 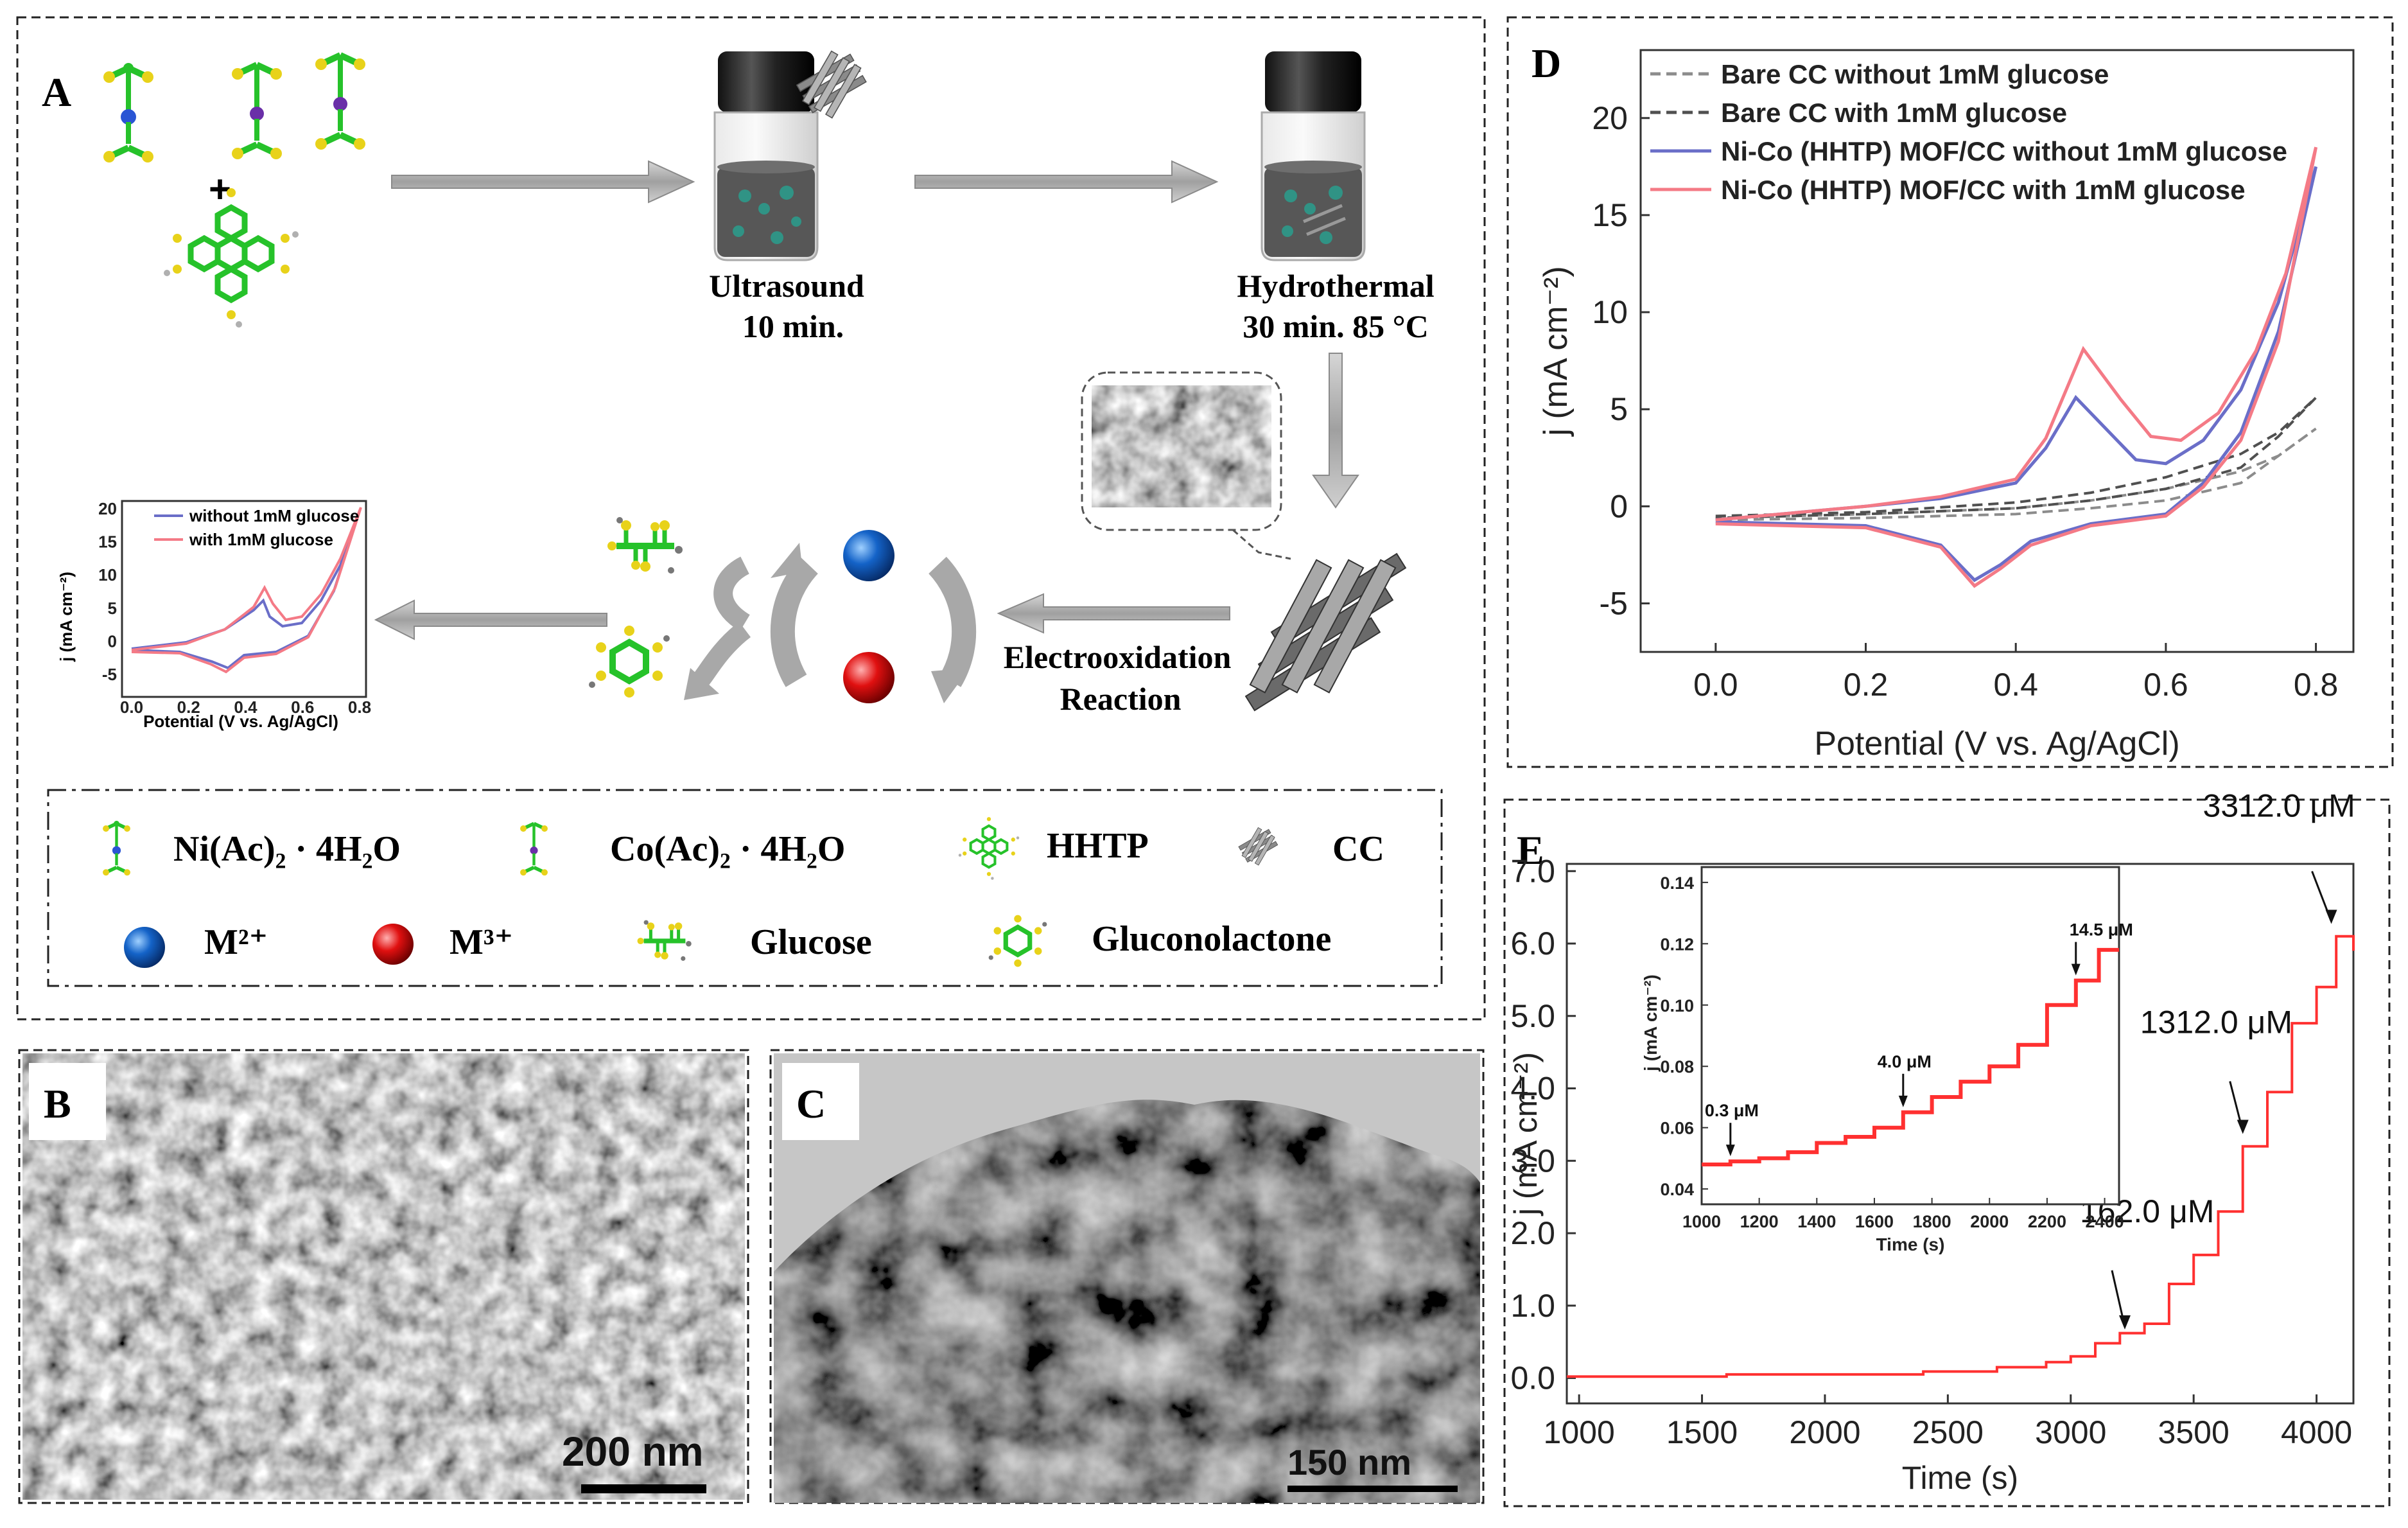 I want to click on sem-scale-label: 200 nm, so click(x=633, y=1451).